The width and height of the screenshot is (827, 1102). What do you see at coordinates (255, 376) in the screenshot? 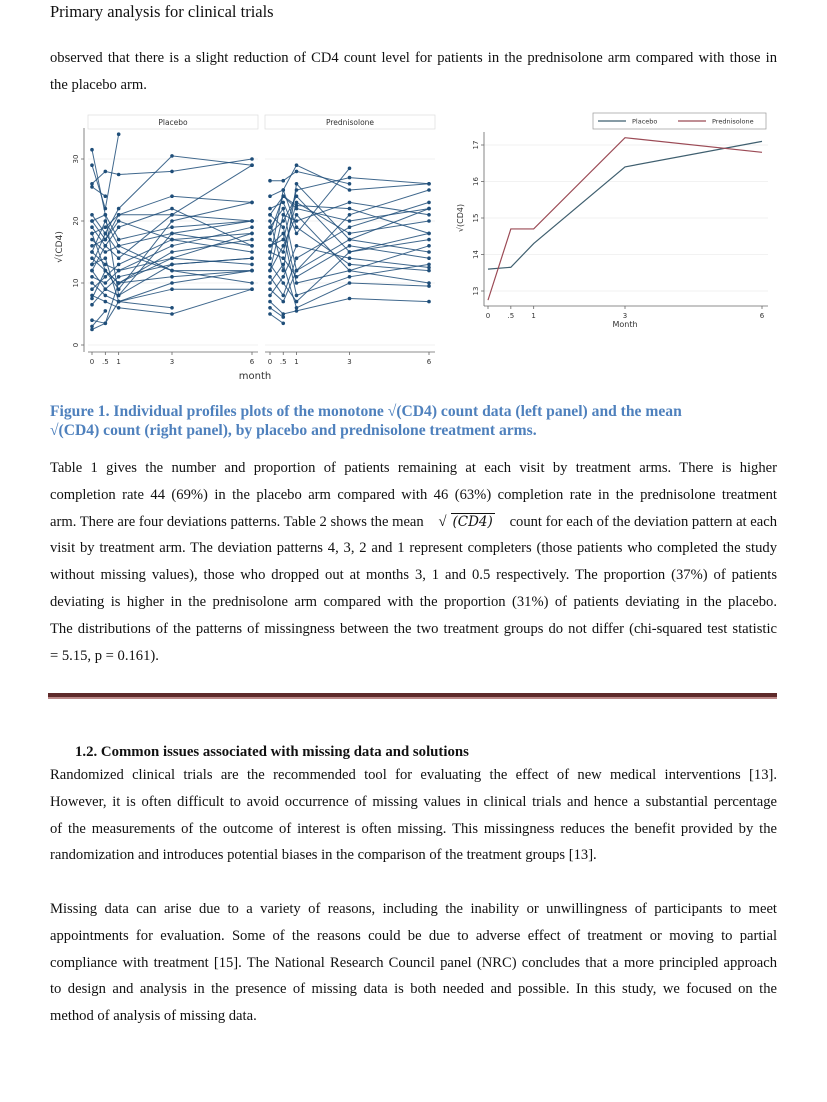
I see `x-axis-label: month` at bounding box center [255, 376].